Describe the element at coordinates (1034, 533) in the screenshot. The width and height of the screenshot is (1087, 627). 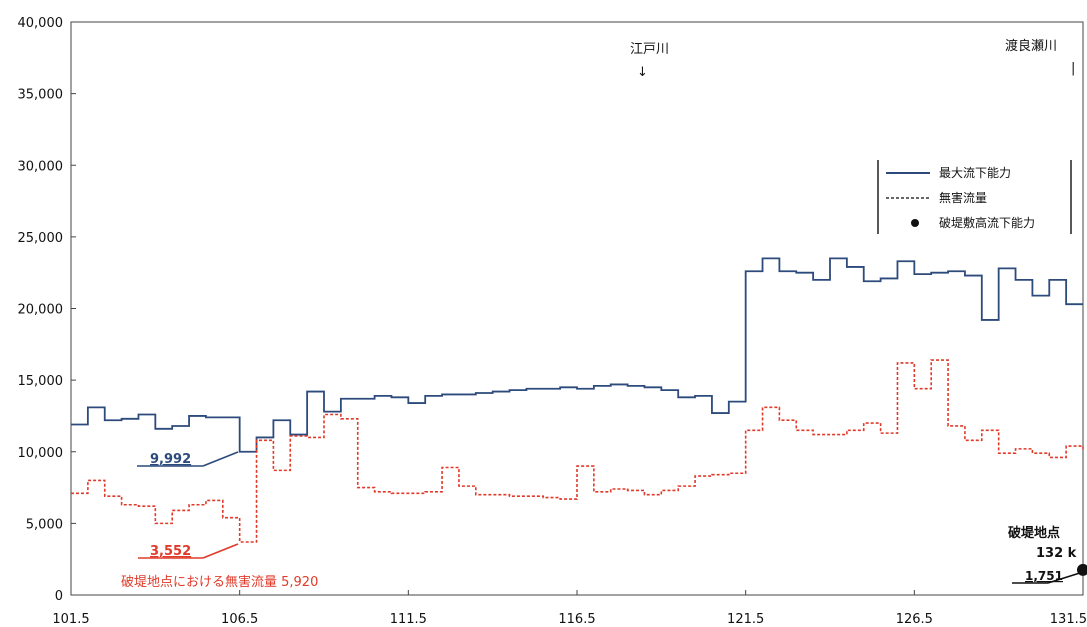
I see `breach-point-title: 破堤地点` at that location.